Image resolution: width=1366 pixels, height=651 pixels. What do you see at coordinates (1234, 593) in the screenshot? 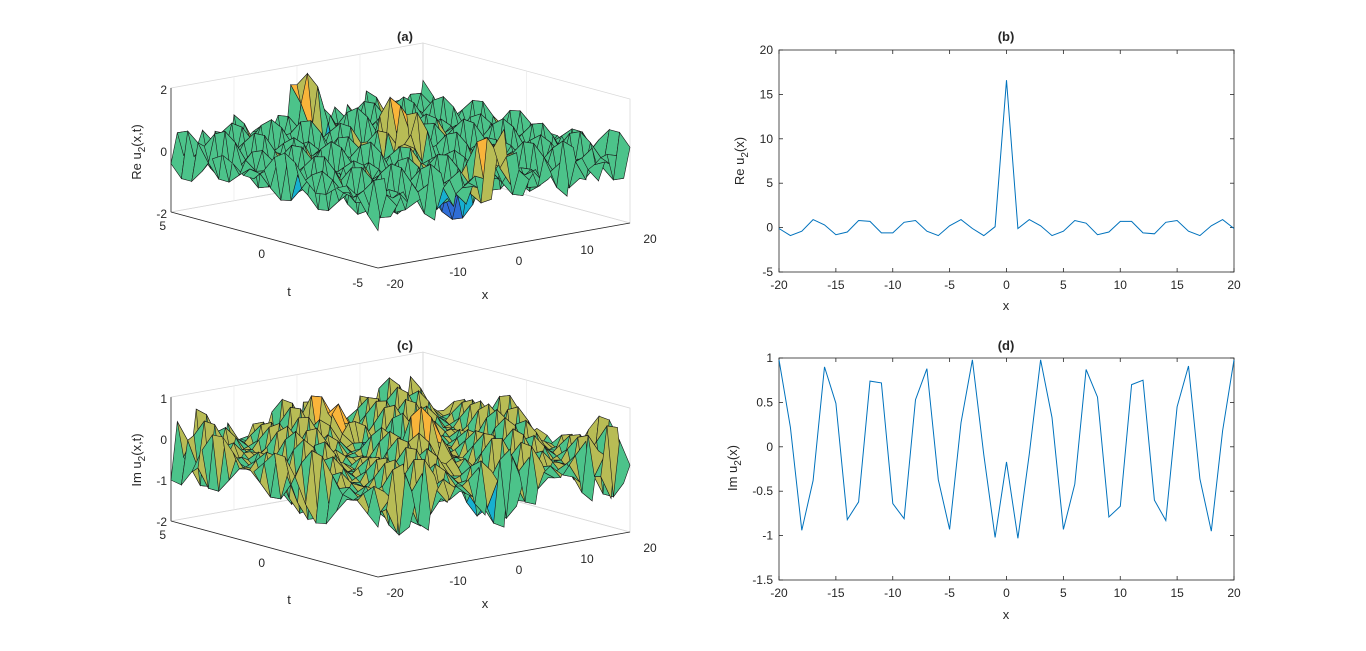
I see `panel-d-x-tick-label: 20` at bounding box center [1234, 593].